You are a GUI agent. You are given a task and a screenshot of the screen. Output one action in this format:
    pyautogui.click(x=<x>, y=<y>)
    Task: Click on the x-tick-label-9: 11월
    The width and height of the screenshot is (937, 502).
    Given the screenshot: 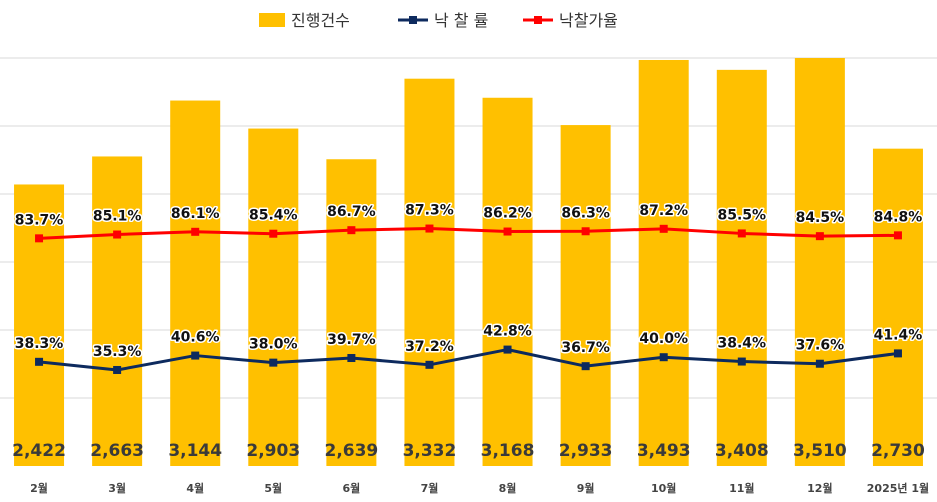 What is the action you would take?
    pyautogui.click(x=741, y=488)
    